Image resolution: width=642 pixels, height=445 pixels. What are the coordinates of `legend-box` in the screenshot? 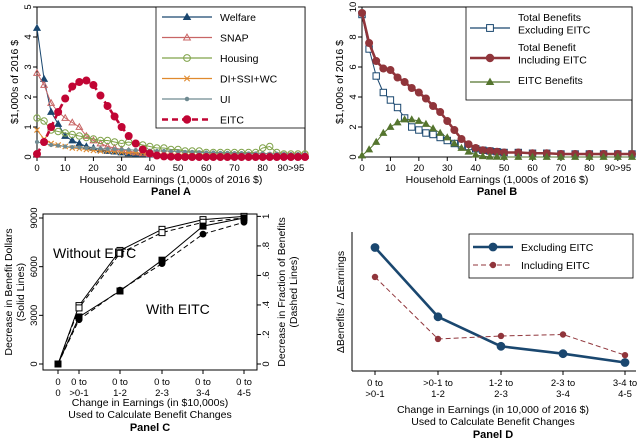 It's located at (549, 53).